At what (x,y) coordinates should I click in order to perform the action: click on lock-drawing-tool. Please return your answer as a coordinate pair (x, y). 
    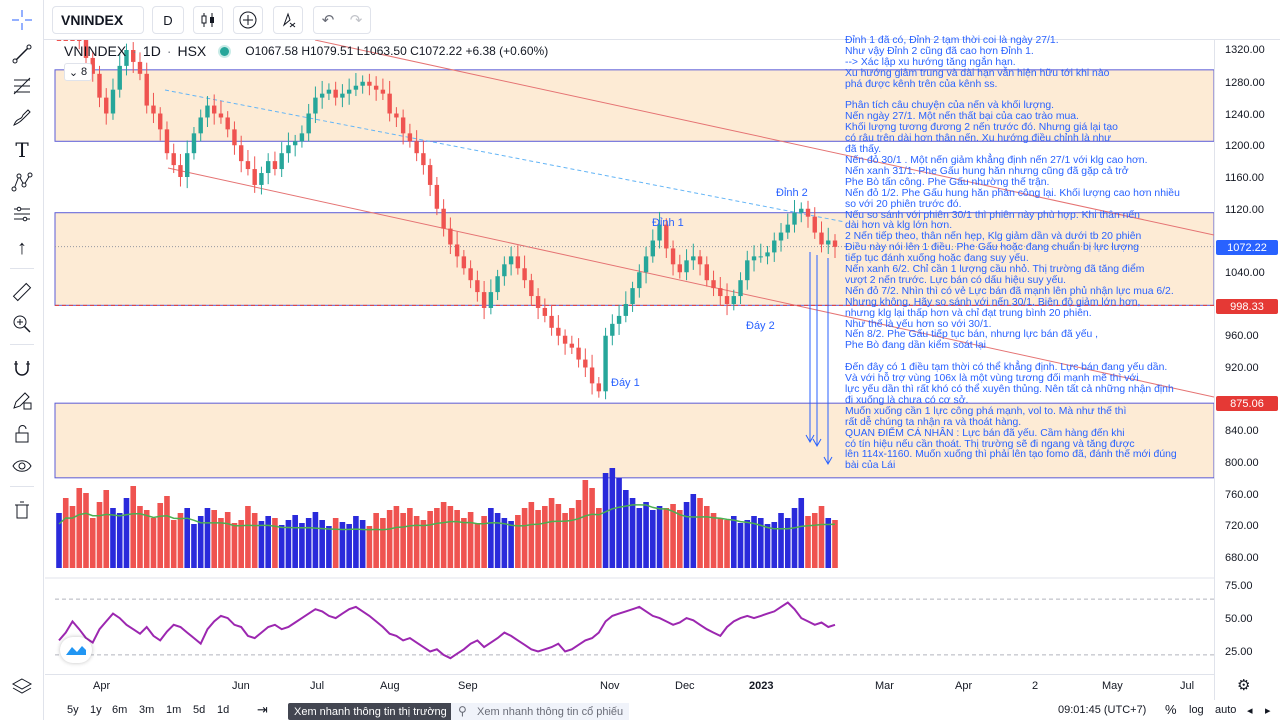
    Looking at the image, I should click on (22, 400).